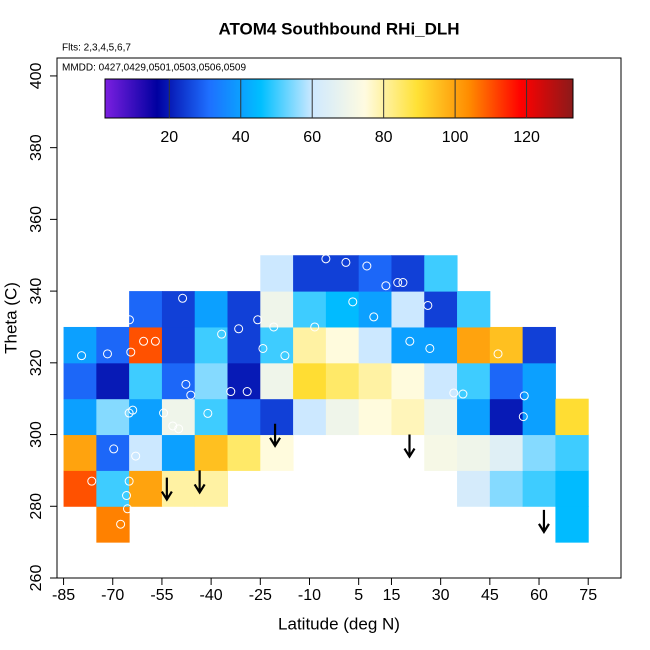 The height and width of the screenshot is (650, 650). Describe the element at coordinates (526, 137) in the screenshot. I see `colorbar-tick-label: 120` at that location.